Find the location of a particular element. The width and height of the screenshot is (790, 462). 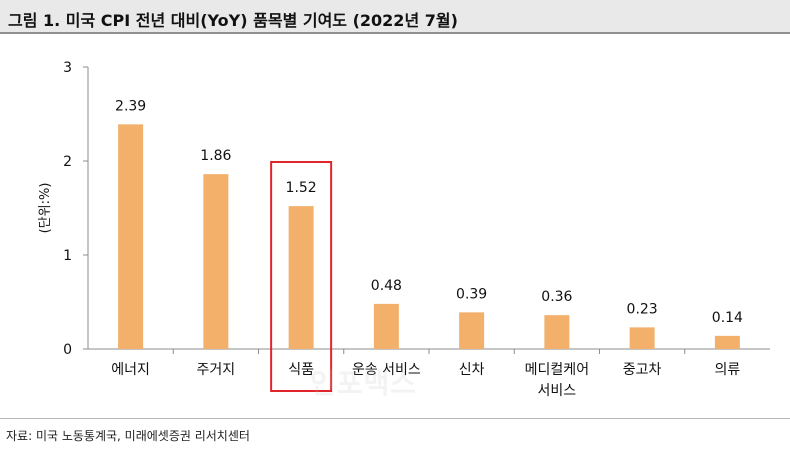

x-tick-label: 식품 is located at coordinates (301, 370).